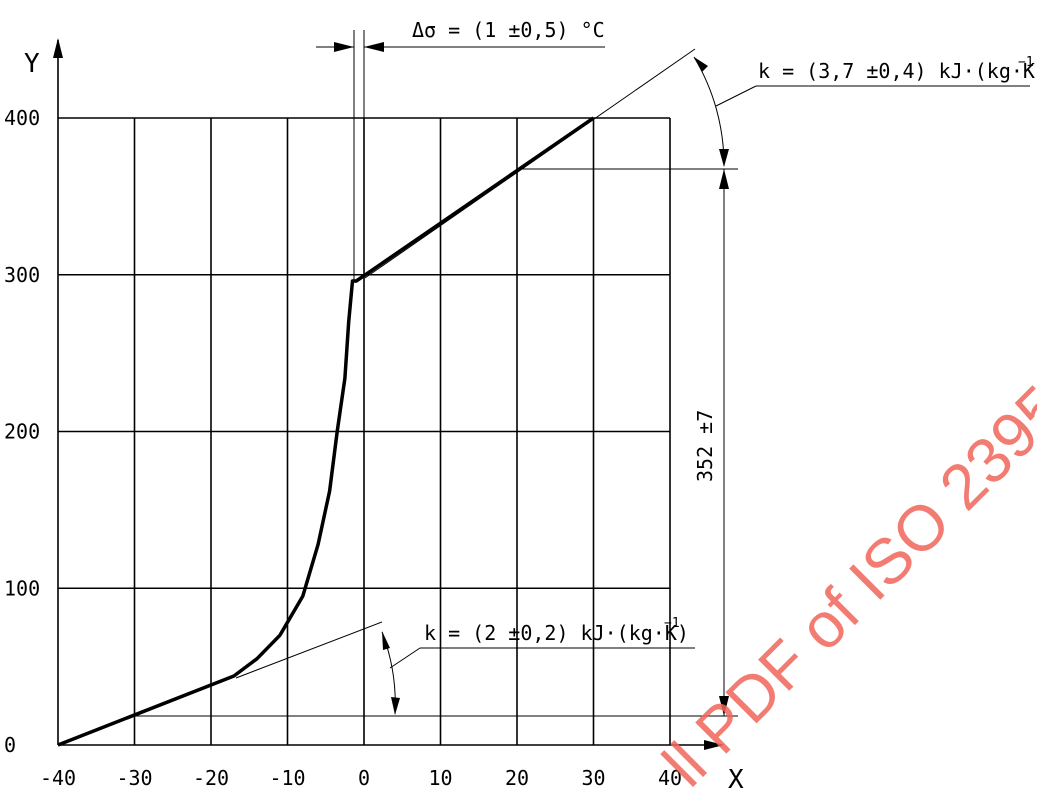 The height and width of the screenshot is (794, 1037). What do you see at coordinates (1026, 62) in the screenshot?
I see `k-upper-exponent: −1` at bounding box center [1026, 62].